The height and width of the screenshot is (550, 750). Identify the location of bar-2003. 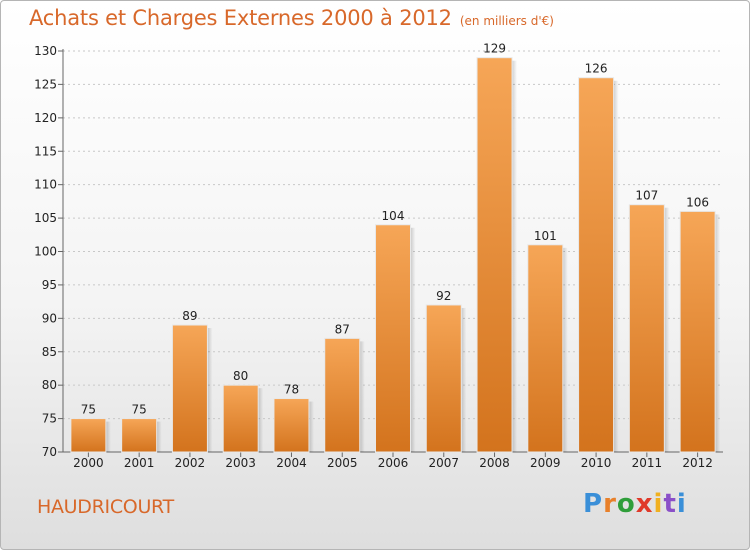
(240, 418).